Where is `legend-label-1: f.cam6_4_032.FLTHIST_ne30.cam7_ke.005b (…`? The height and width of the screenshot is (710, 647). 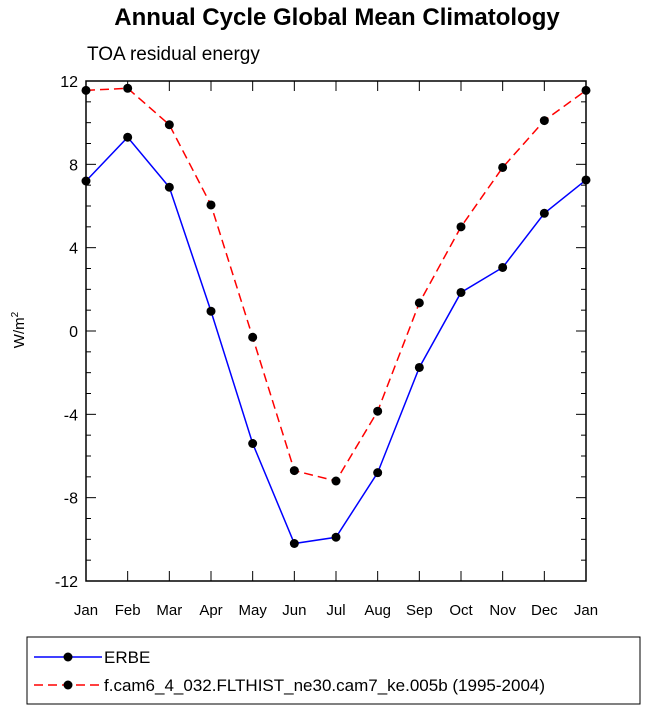 legend-label-1: f.cam6_4_032.FLTHIST_ne30.cam7_ke.005b (… is located at coordinates (324, 685).